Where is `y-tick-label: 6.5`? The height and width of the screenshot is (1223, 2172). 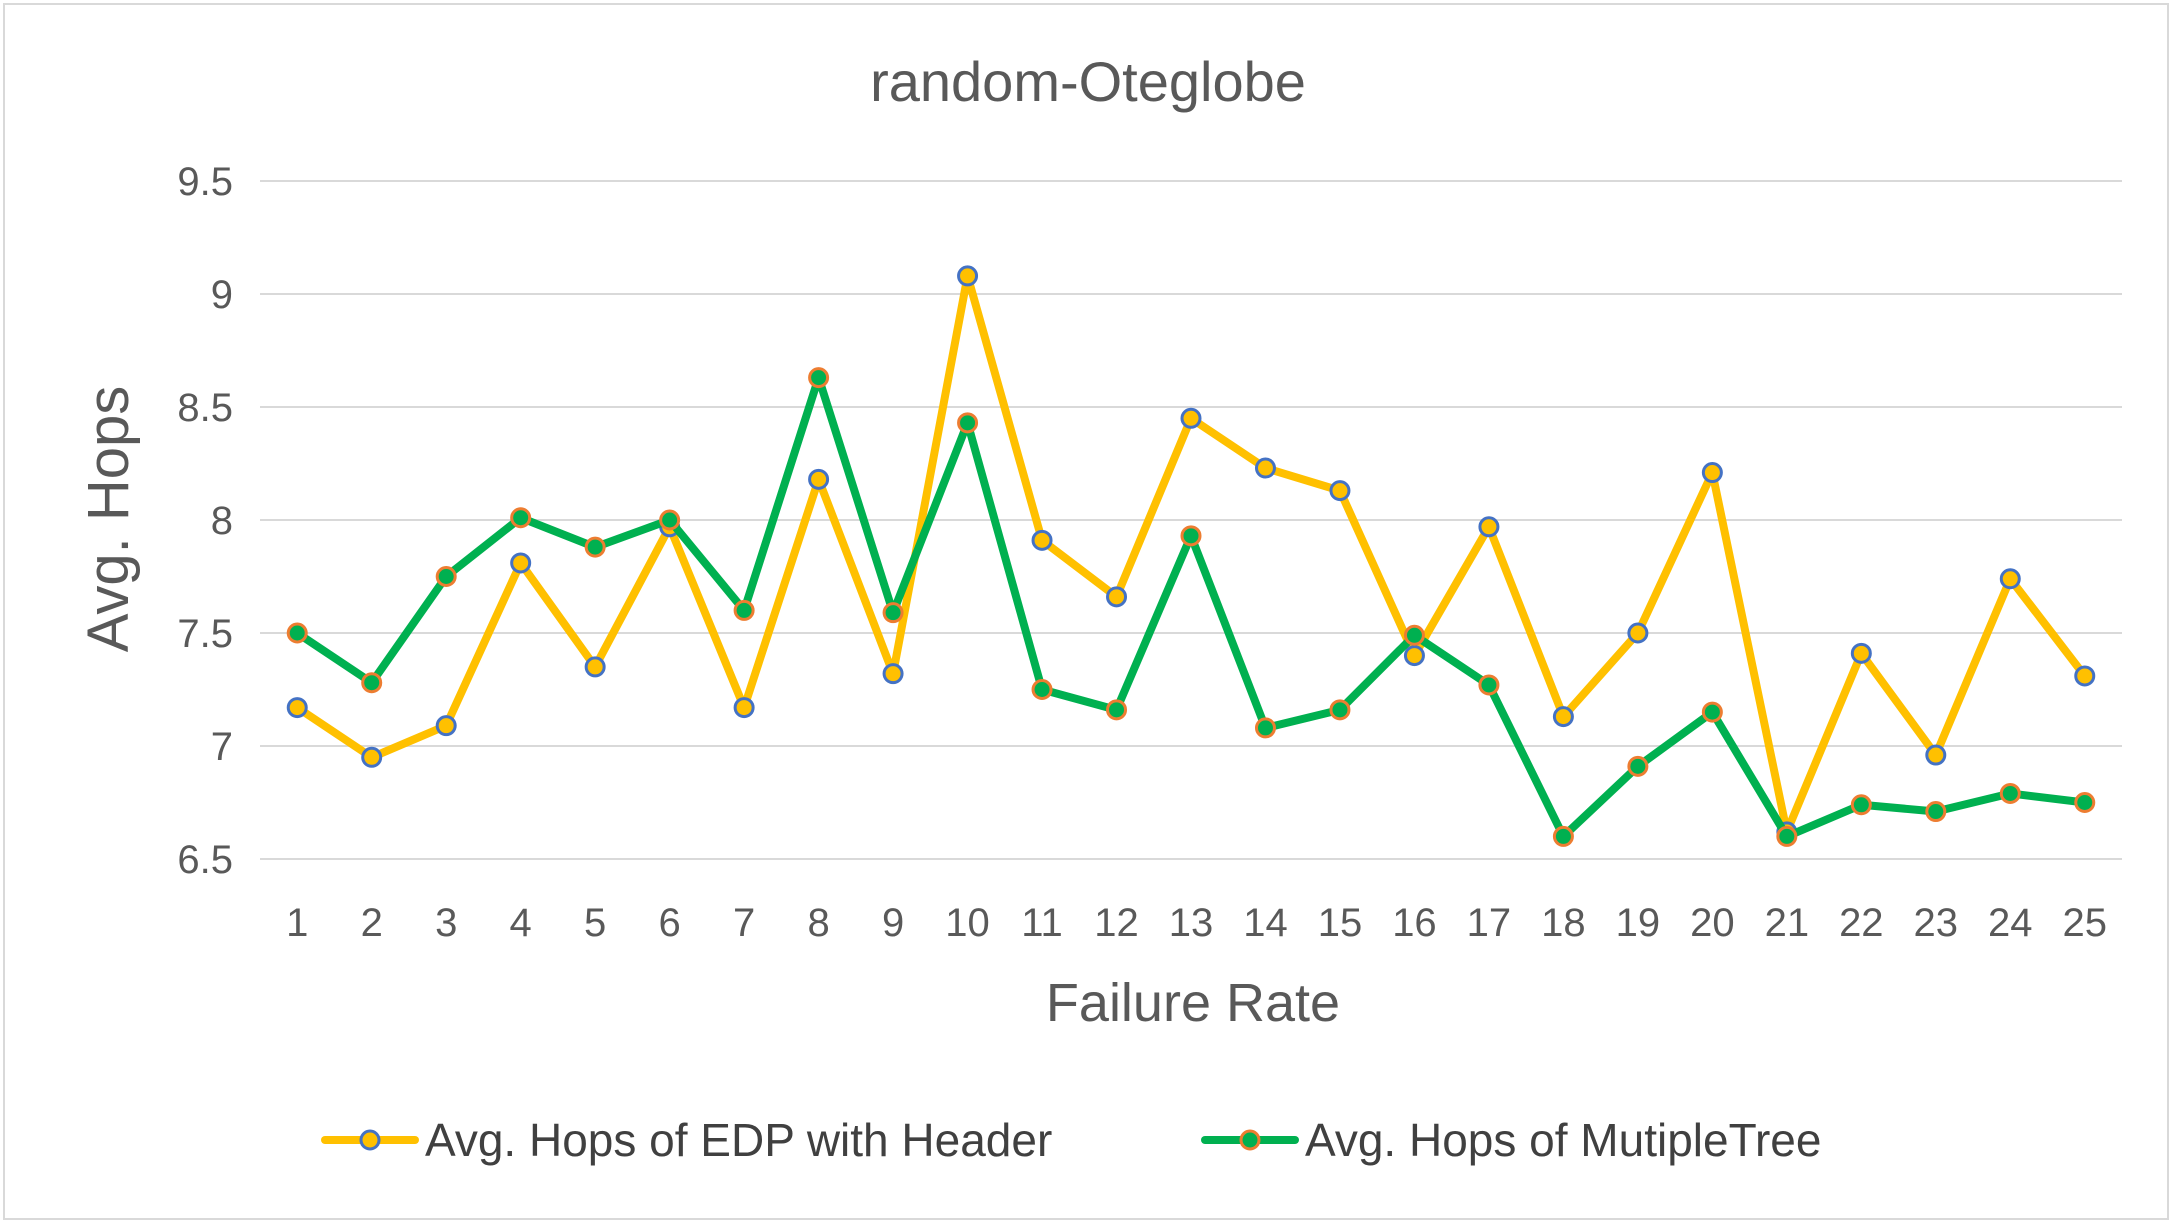 y-tick-label: 6.5 is located at coordinates (205, 860).